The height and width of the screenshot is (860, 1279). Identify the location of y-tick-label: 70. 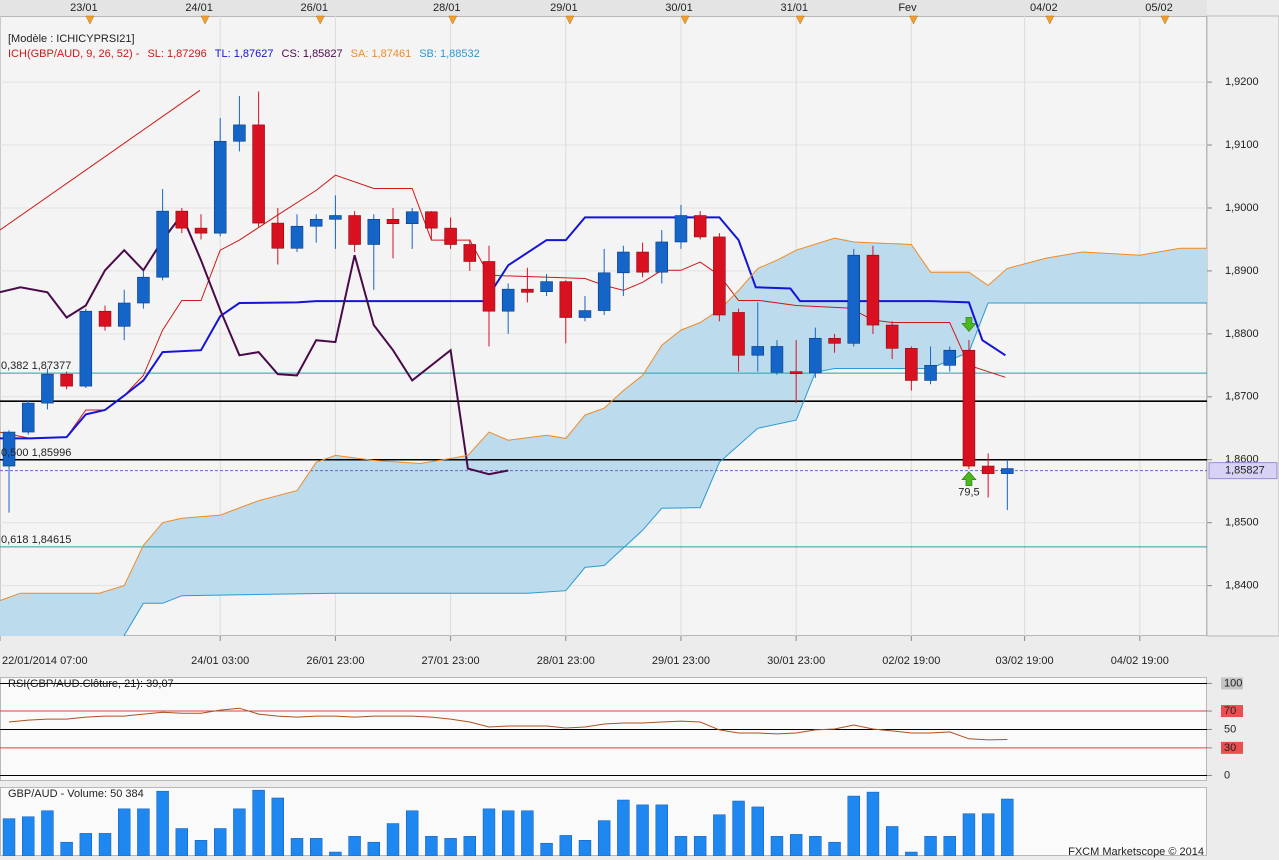
(1230, 711).